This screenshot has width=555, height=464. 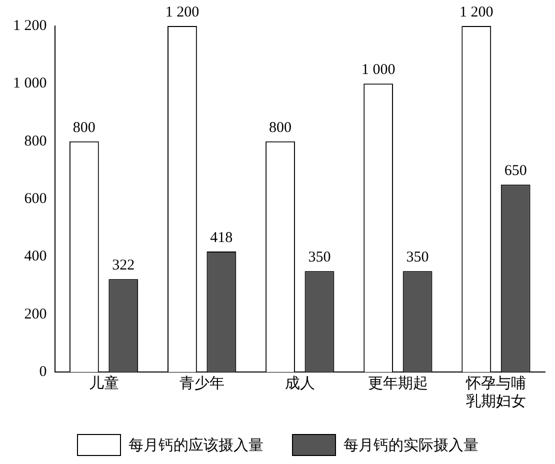 What do you see at coordinates (398, 383) in the screenshot?
I see `x-tick-label: 更年期起` at bounding box center [398, 383].